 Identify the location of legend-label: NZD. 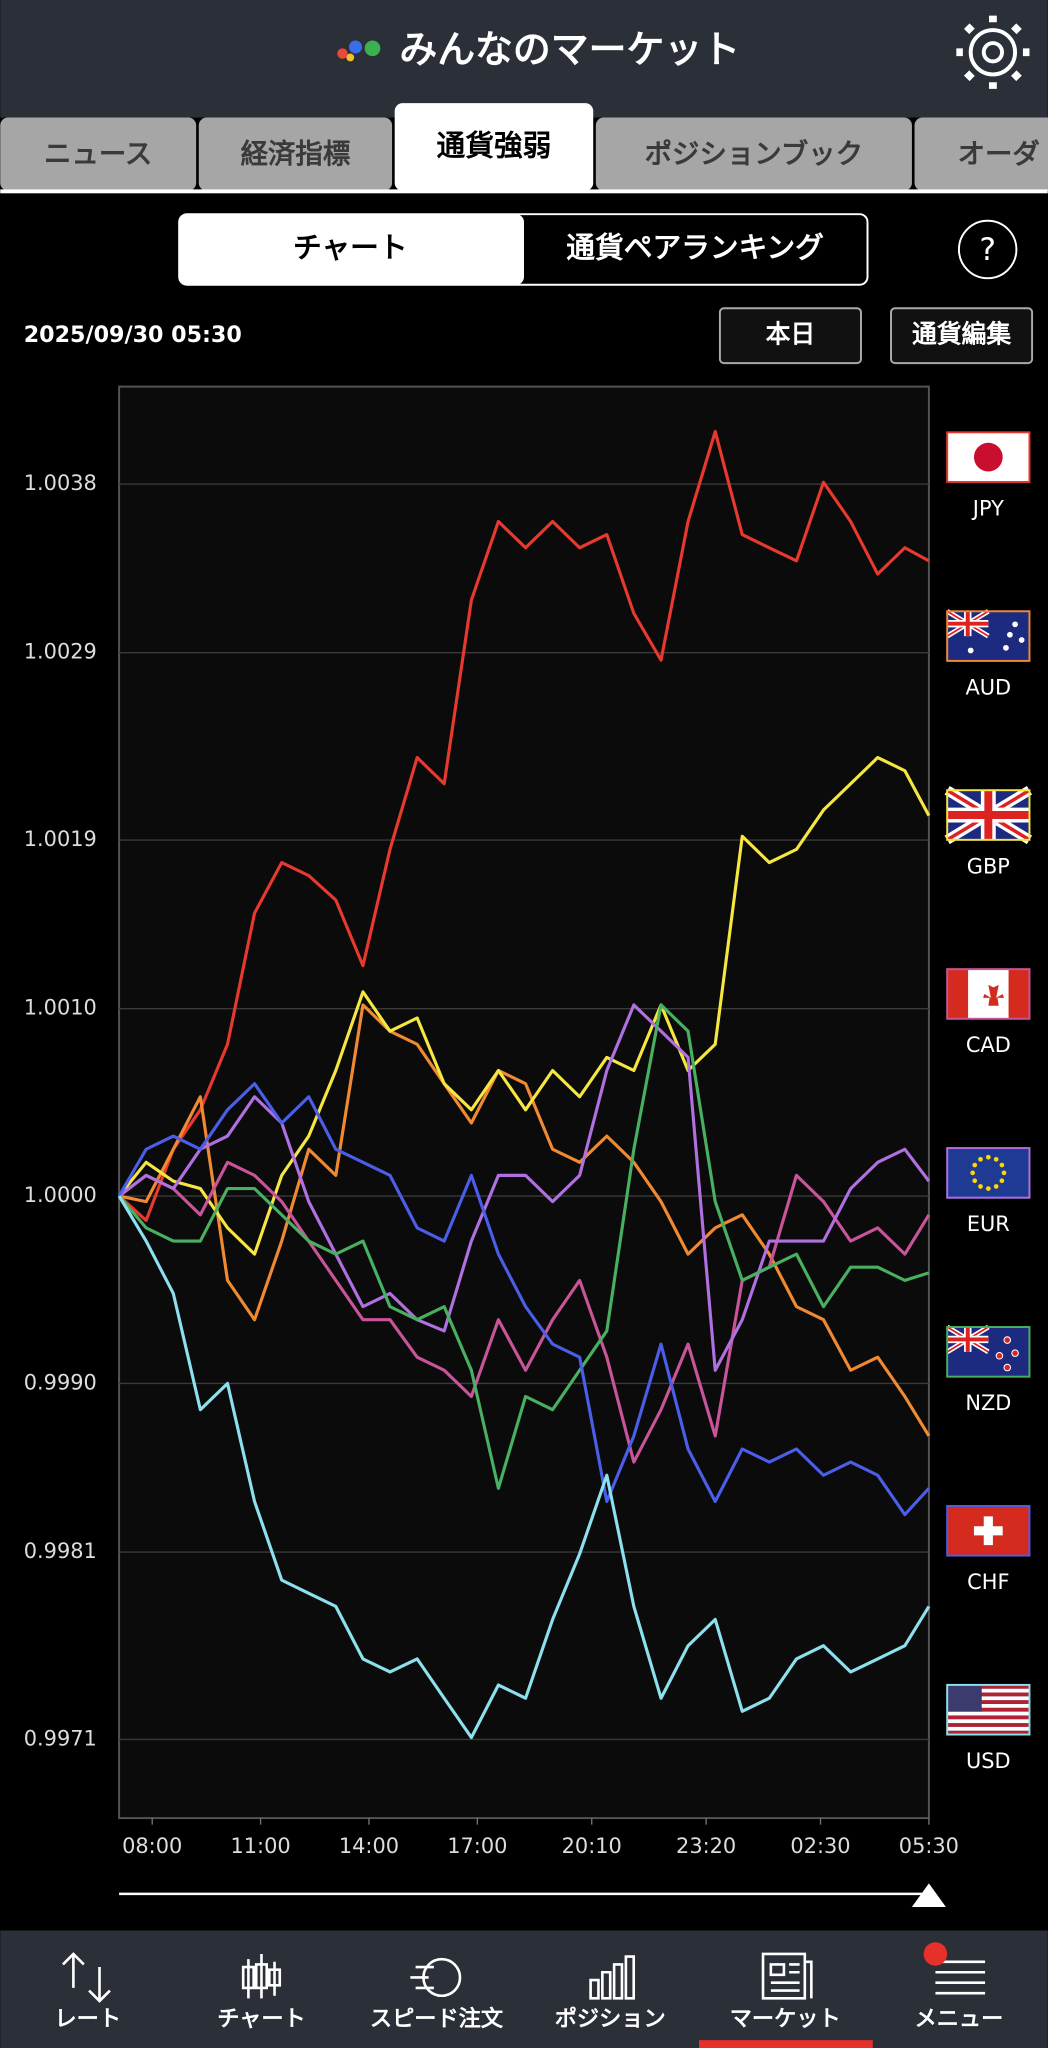
(988, 1403).